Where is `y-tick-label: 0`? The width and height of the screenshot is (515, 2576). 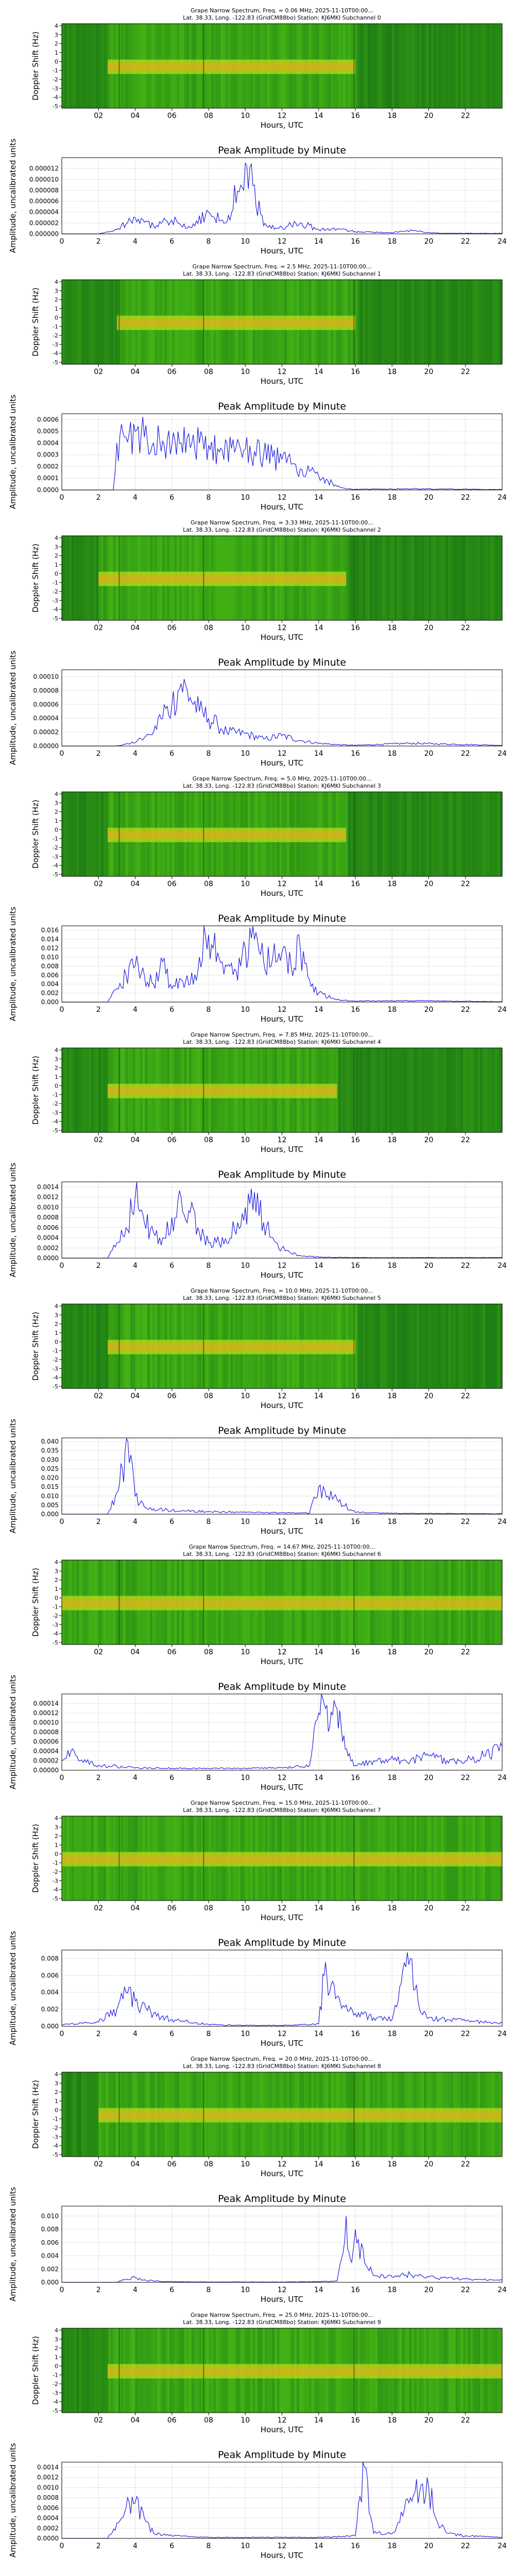 y-tick-label: 0 is located at coordinates (57, 317).